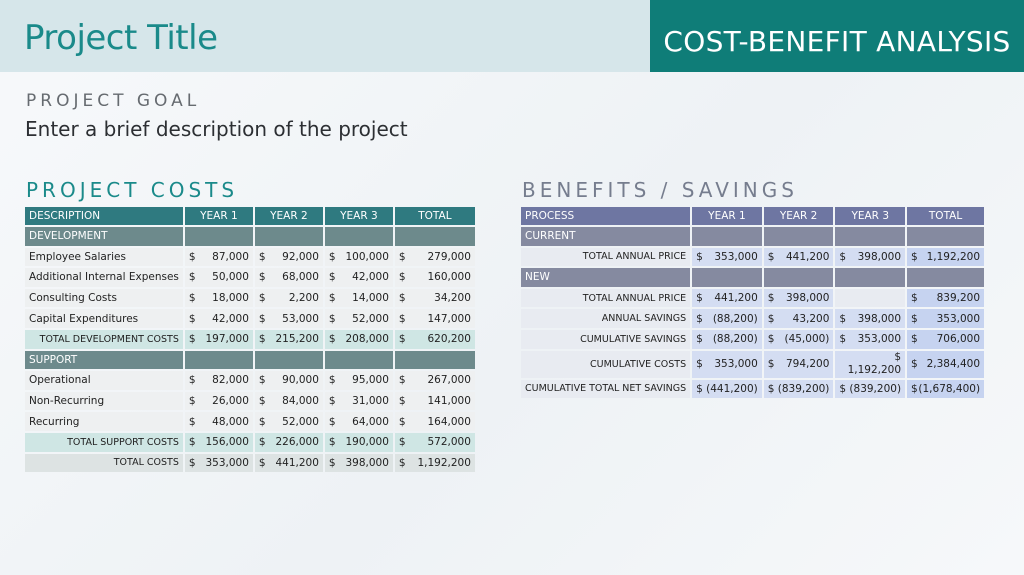 Image resolution: width=1024 pixels, height=575 pixels. I want to click on value-cell: $100,000, so click(358, 257).